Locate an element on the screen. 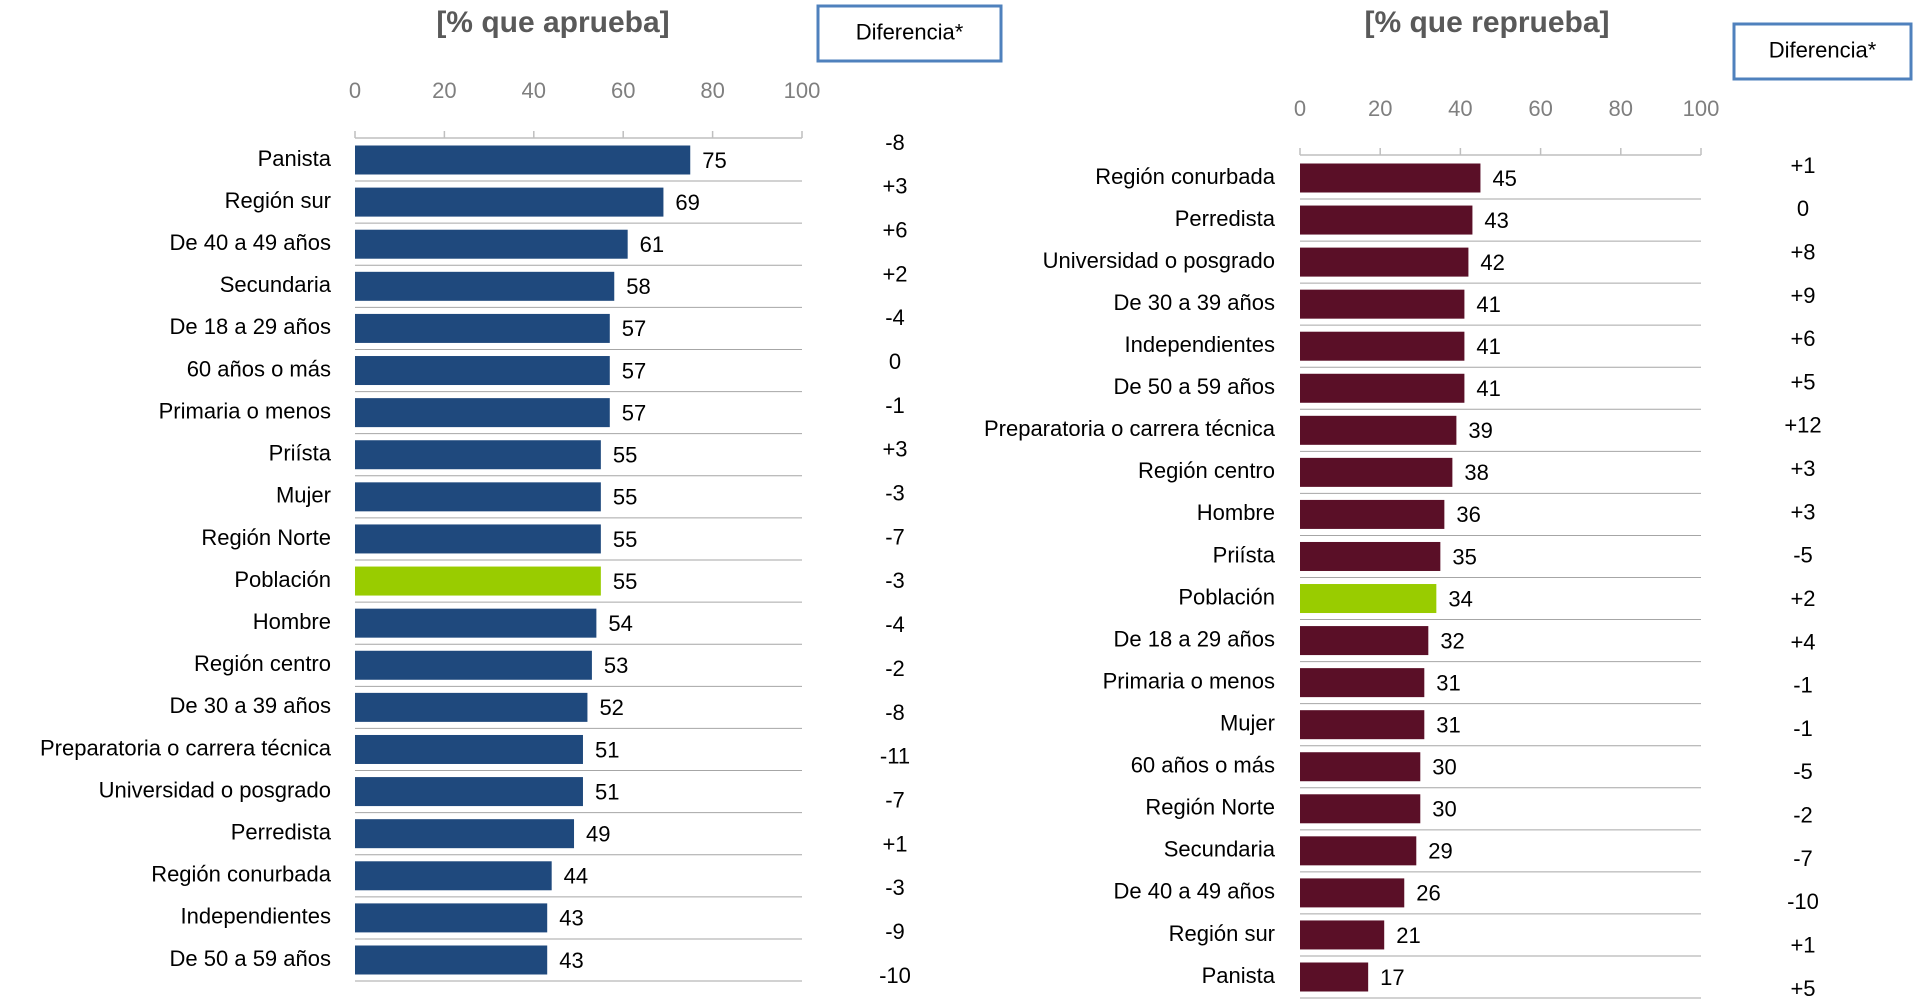  difference-label: -5 is located at coordinates (1803, 555).